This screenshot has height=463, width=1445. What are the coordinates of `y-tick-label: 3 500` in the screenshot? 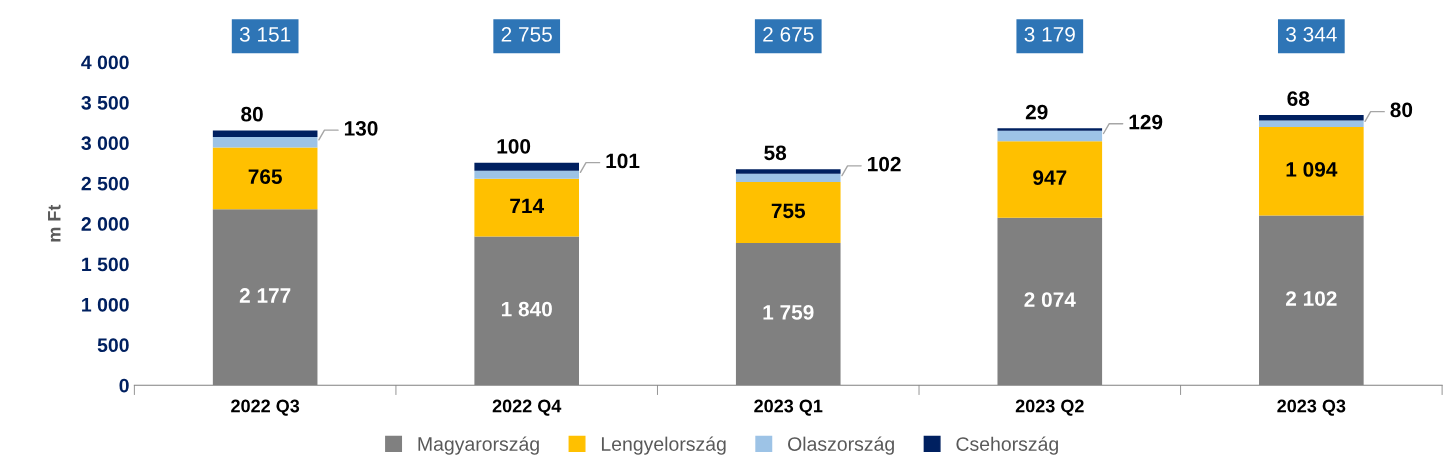 It's located at (105, 102).